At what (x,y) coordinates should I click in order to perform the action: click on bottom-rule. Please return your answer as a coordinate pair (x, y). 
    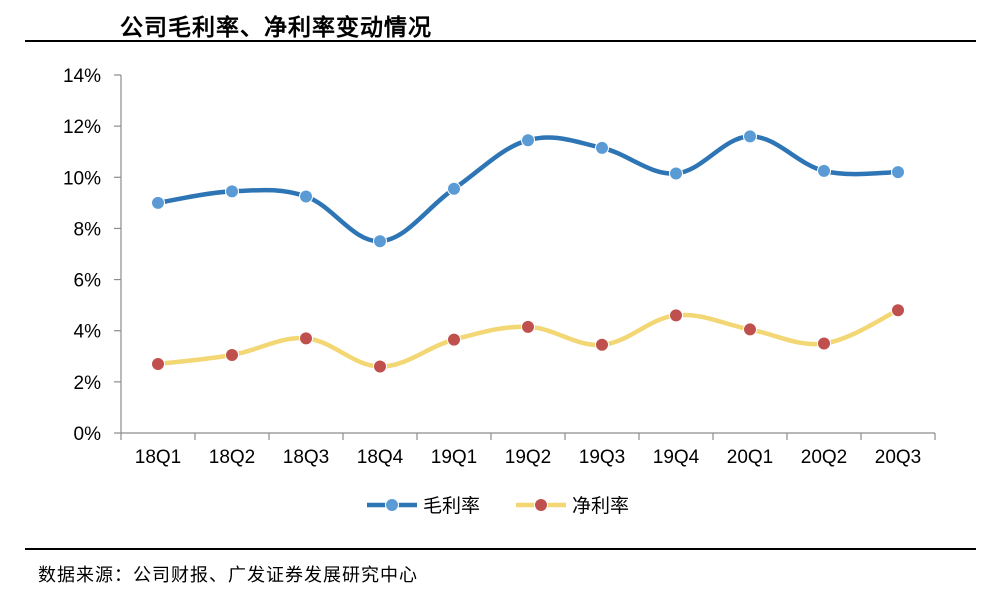
    Looking at the image, I should click on (500, 549).